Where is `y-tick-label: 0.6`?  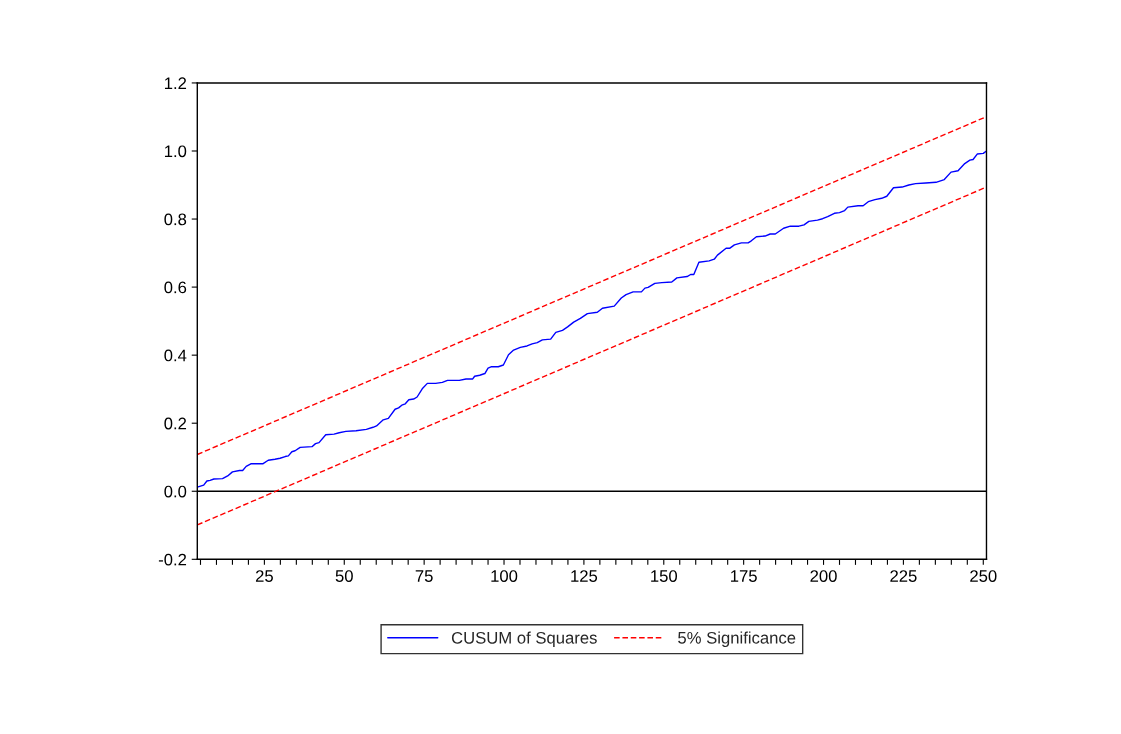
y-tick-label: 0.6 is located at coordinates (175, 287).